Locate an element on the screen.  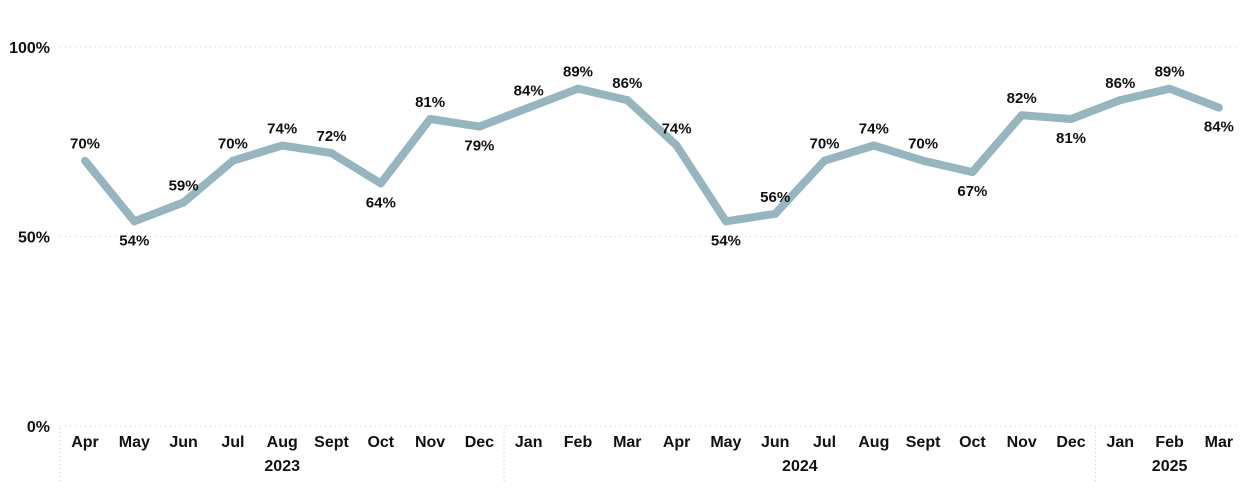
y-tick-label-50: 50% is located at coordinates (34, 238).